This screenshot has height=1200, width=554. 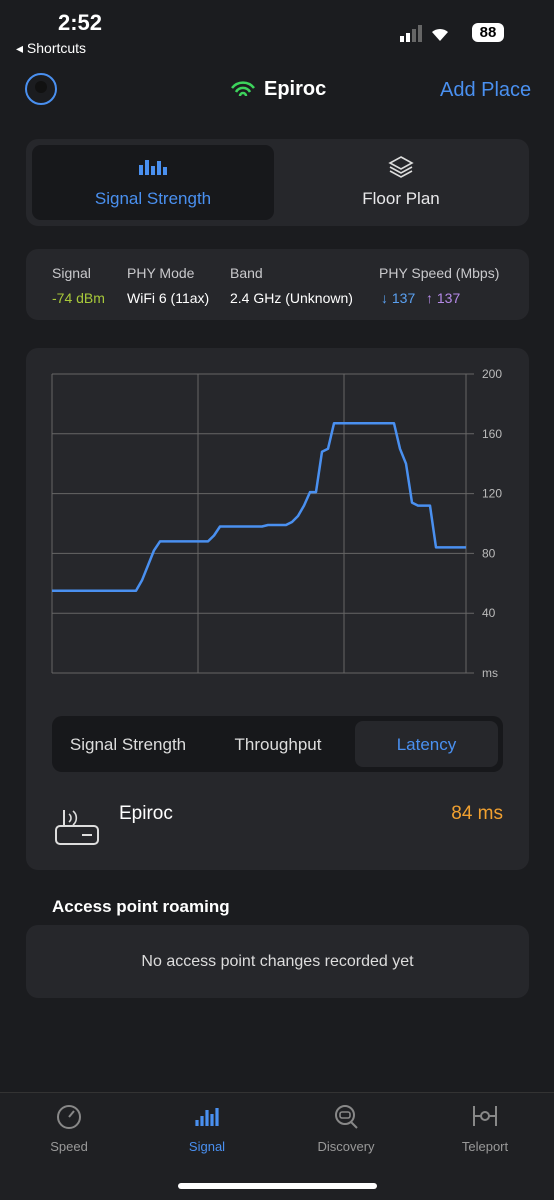 I want to click on roaming-card, so click(x=277, y=961).